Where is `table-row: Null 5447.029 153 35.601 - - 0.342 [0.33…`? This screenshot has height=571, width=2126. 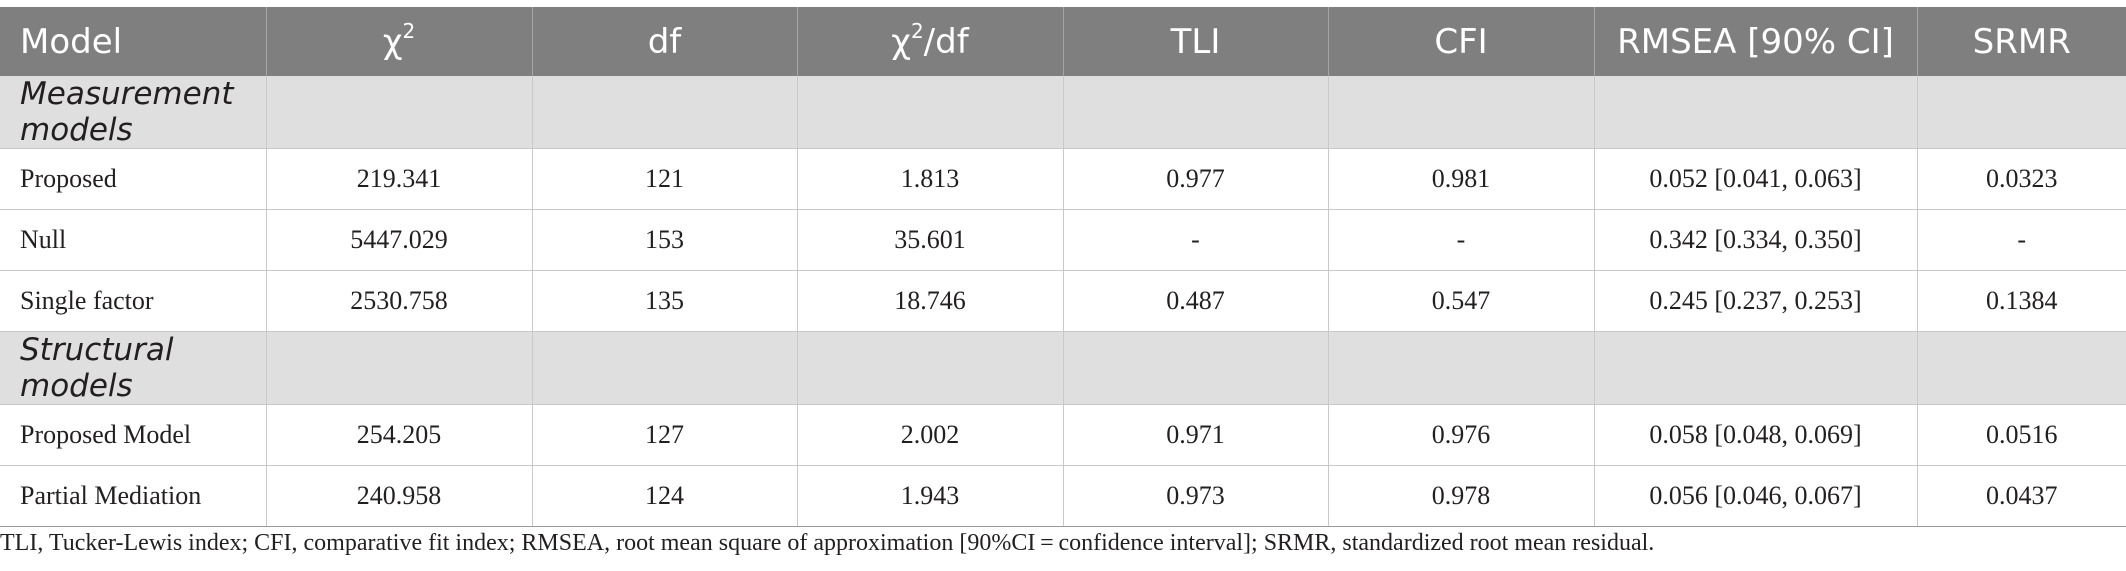
table-row: Null 5447.029 153 35.601 - - 0.342 [0.33… is located at coordinates (1063, 240).